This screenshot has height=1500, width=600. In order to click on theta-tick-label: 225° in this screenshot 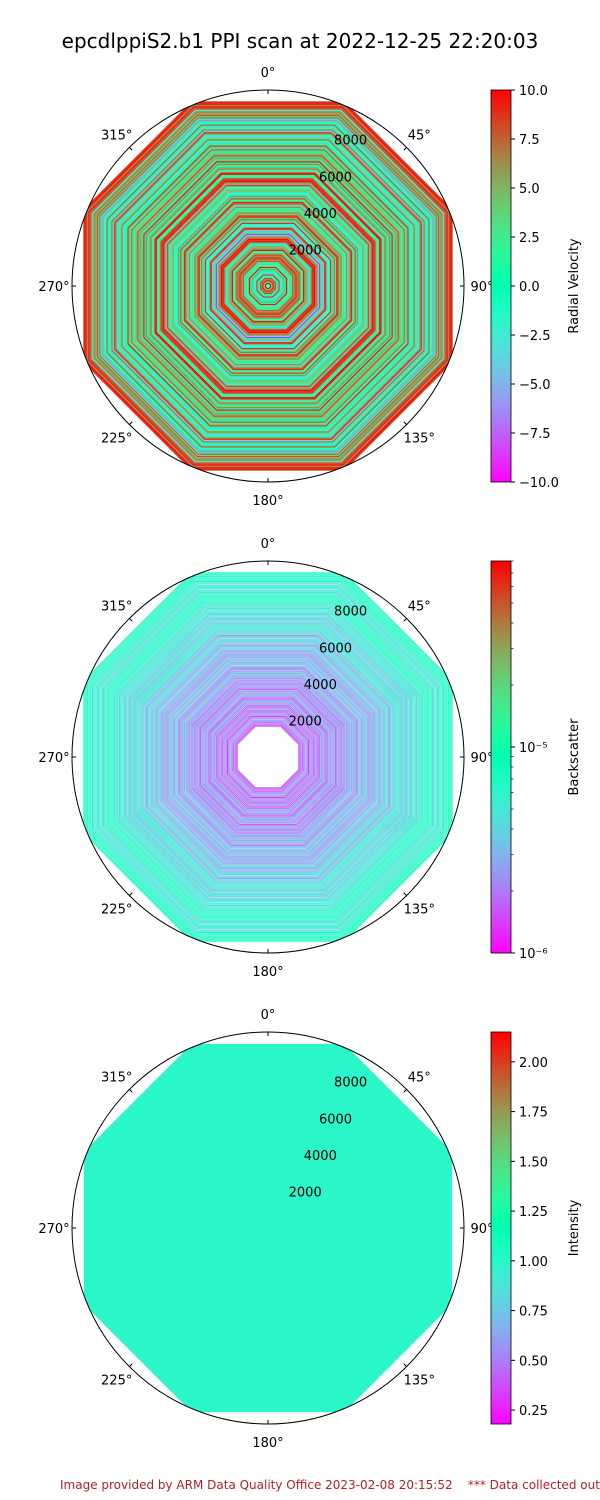, I will do `click(116, 438)`.